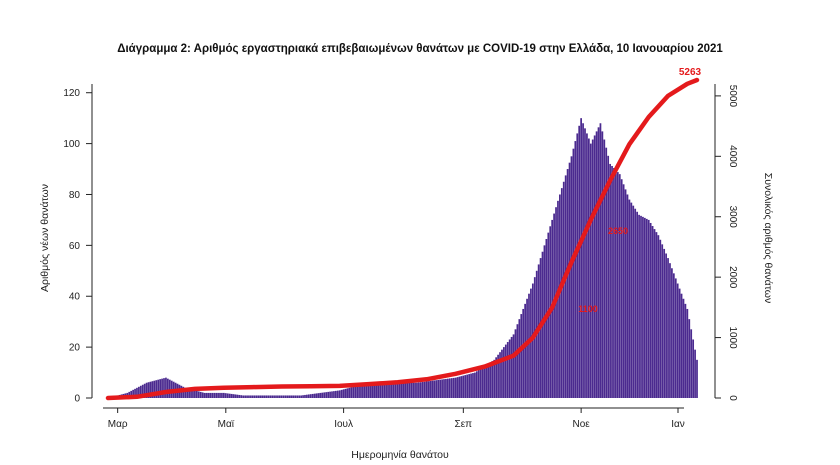 This screenshot has width=840, height=465. Describe the element at coordinates (71, 93) in the screenshot. I see `y-left-tick-label: 120` at that location.